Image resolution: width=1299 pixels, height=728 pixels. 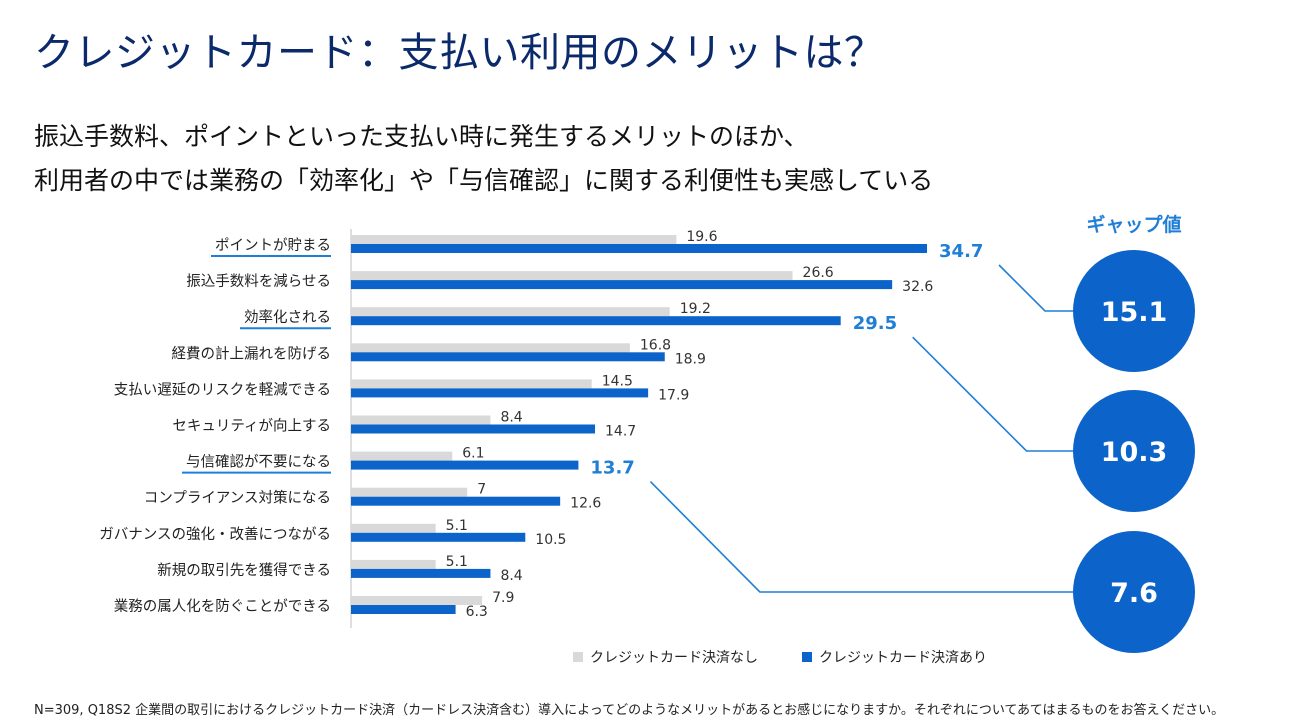 I want to click on gap-value-0: 15.1, so click(x=1134, y=312).